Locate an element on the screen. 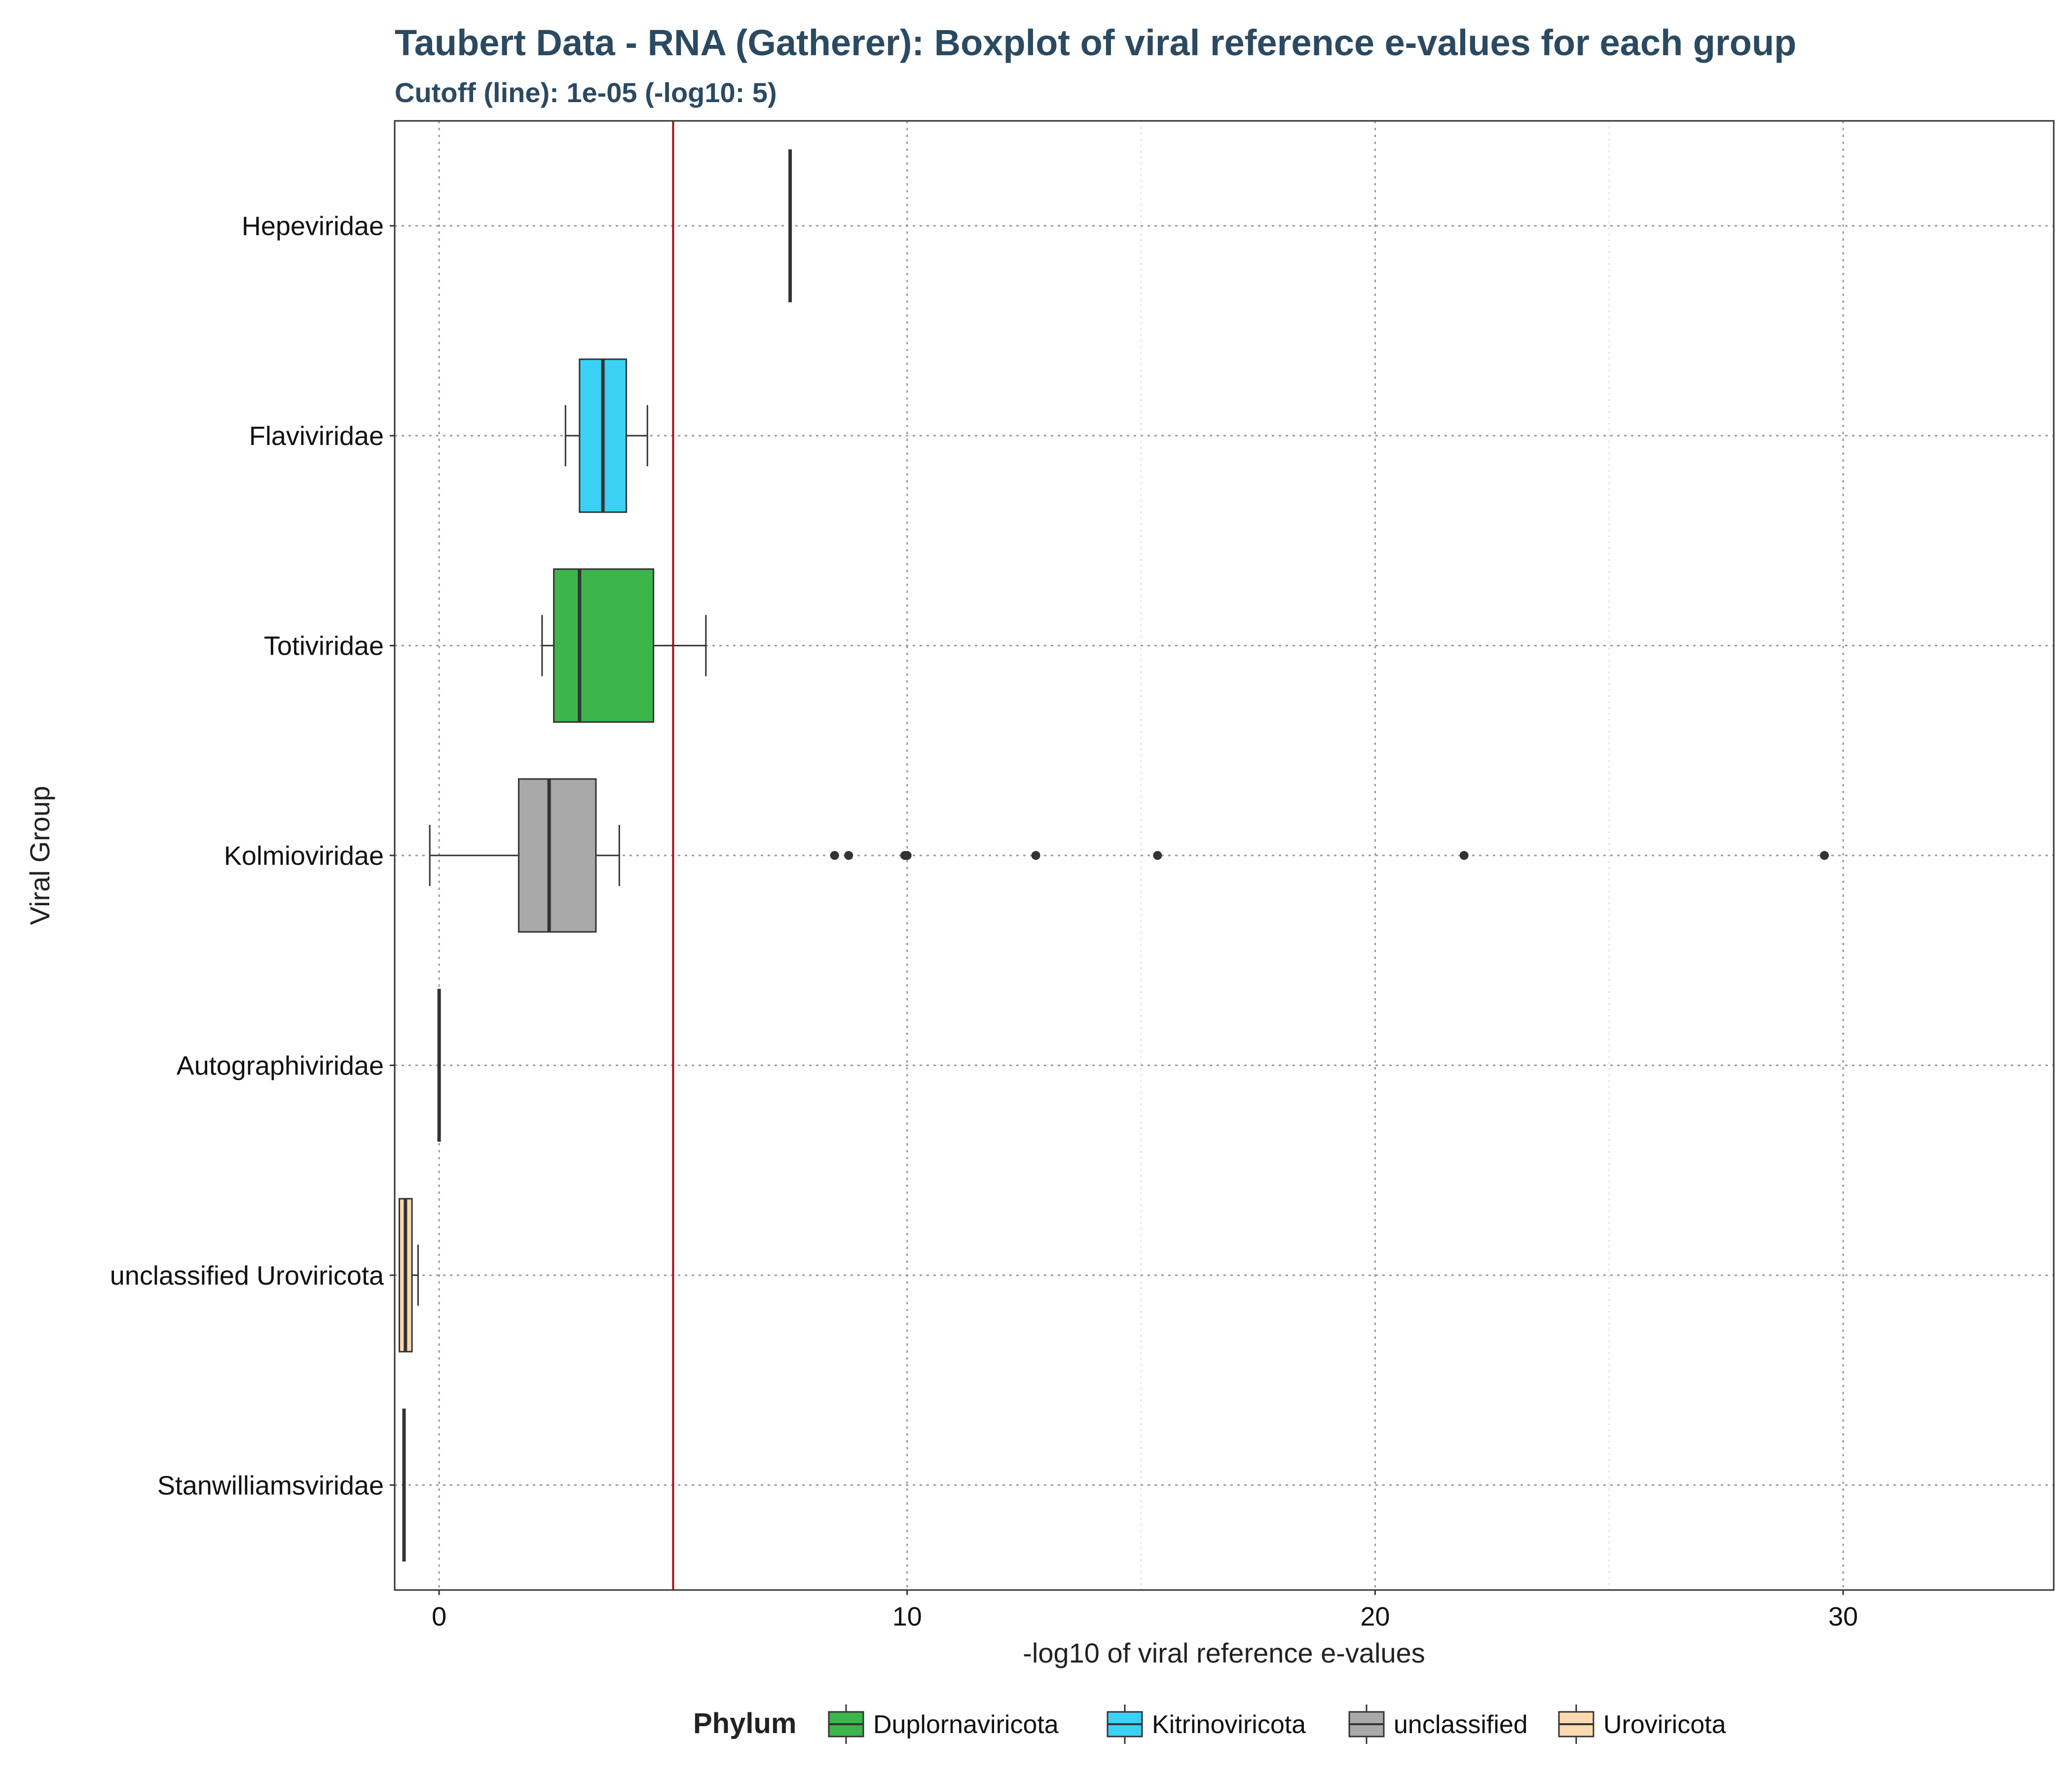 The image size is (2072, 1776). legend-item: Kitrinoviricota is located at coordinates (1207, 1724).